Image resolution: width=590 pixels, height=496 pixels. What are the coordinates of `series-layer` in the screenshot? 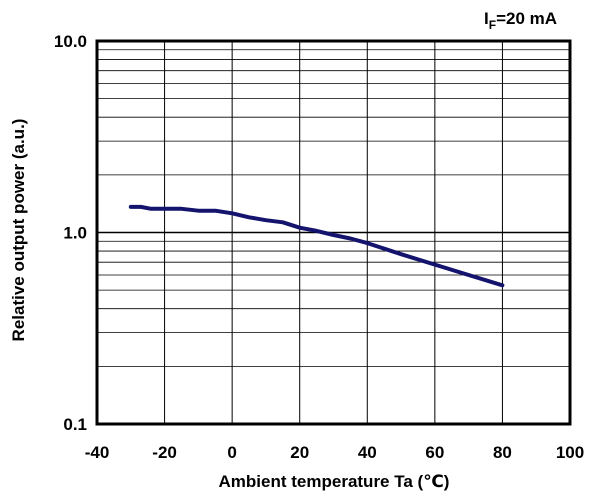 It's located at (316, 246).